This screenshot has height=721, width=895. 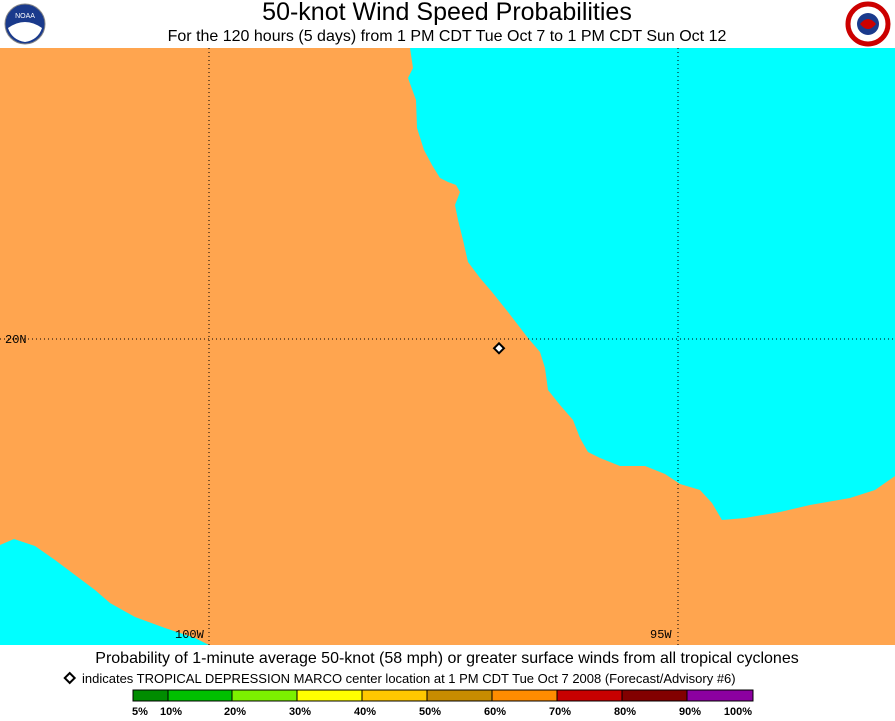 What do you see at coordinates (495, 711) in the screenshot?
I see `scale-label: 60%` at bounding box center [495, 711].